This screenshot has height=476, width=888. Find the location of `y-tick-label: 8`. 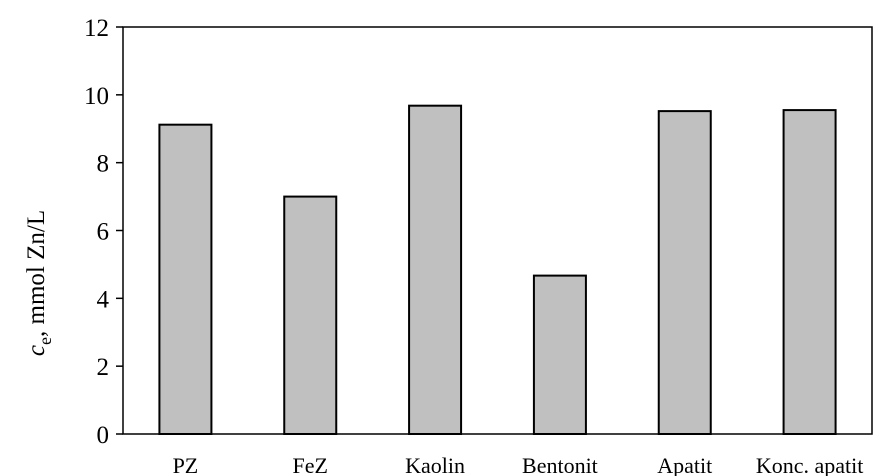

y-tick-label: 8 is located at coordinates (103, 164).